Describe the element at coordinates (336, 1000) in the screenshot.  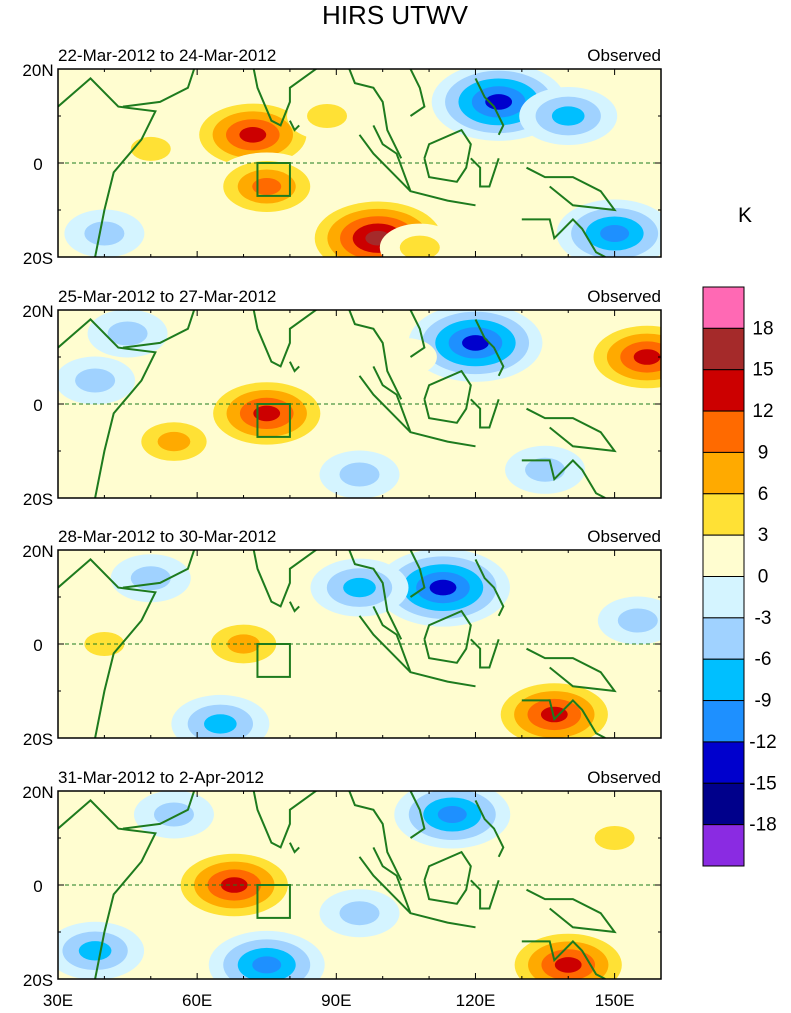
I see `x-tick-label: 90E` at that location.